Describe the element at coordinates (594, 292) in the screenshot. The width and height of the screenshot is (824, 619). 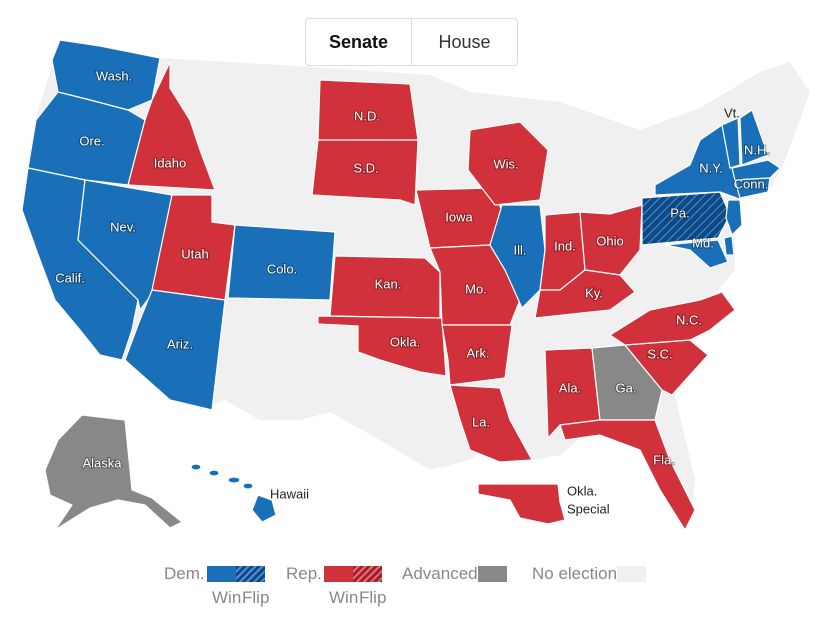
I see `label-ky: Ky.` at that location.